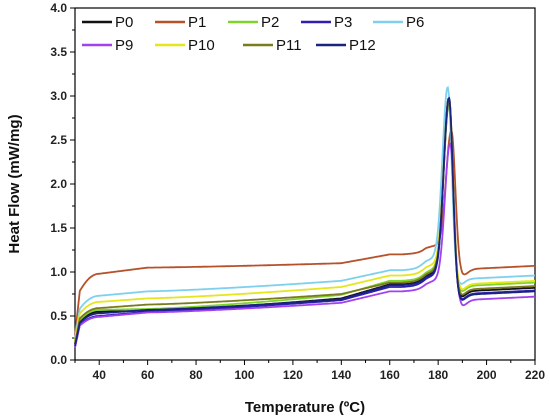 This screenshot has width=550, height=420. Describe the element at coordinates (148, 375) in the screenshot. I see `x-tick-label: 60` at that location.